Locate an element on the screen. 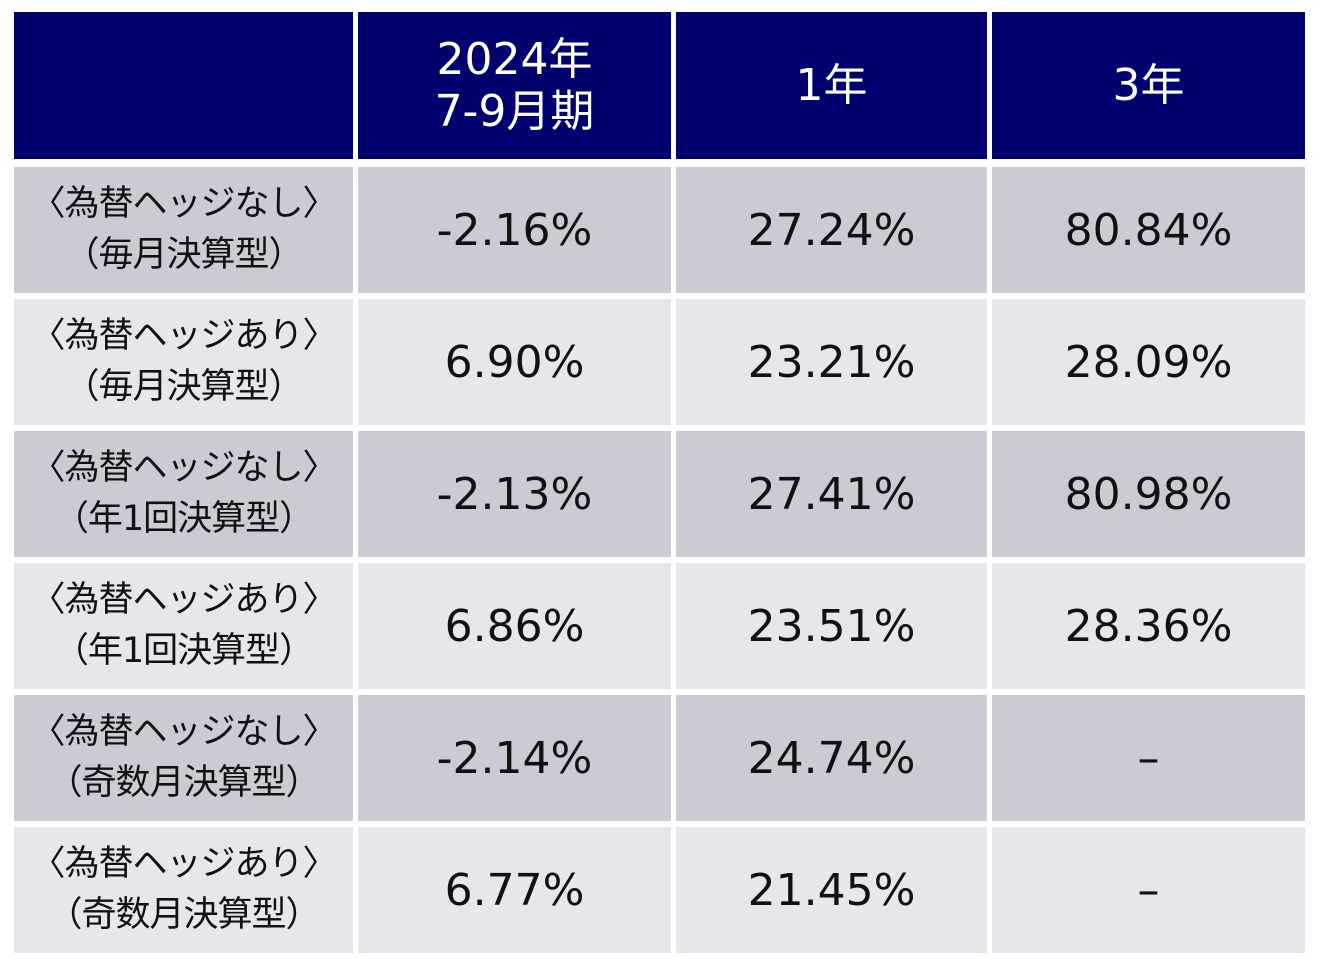  value-cell: 23.51% is located at coordinates (831, 626).